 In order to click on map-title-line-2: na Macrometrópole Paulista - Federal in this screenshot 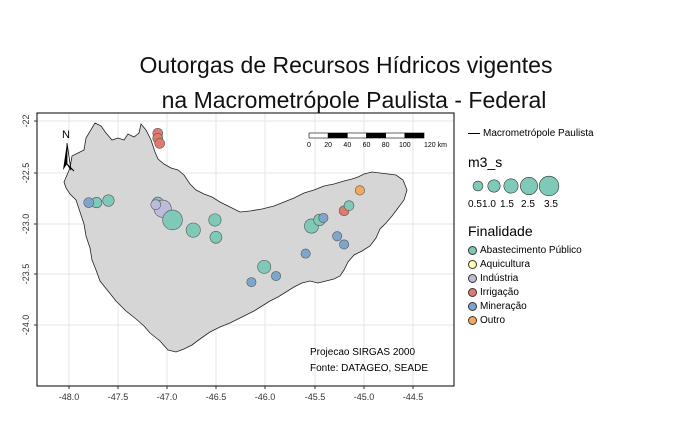, I will do `click(354, 100)`.